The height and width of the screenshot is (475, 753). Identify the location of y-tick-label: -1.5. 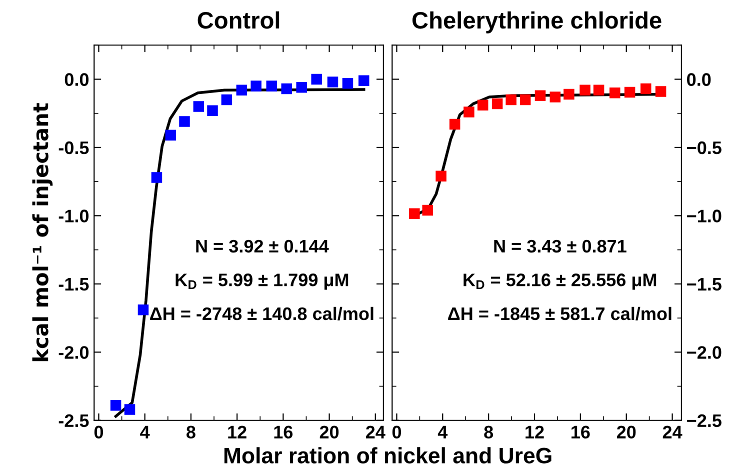
(73, 284).